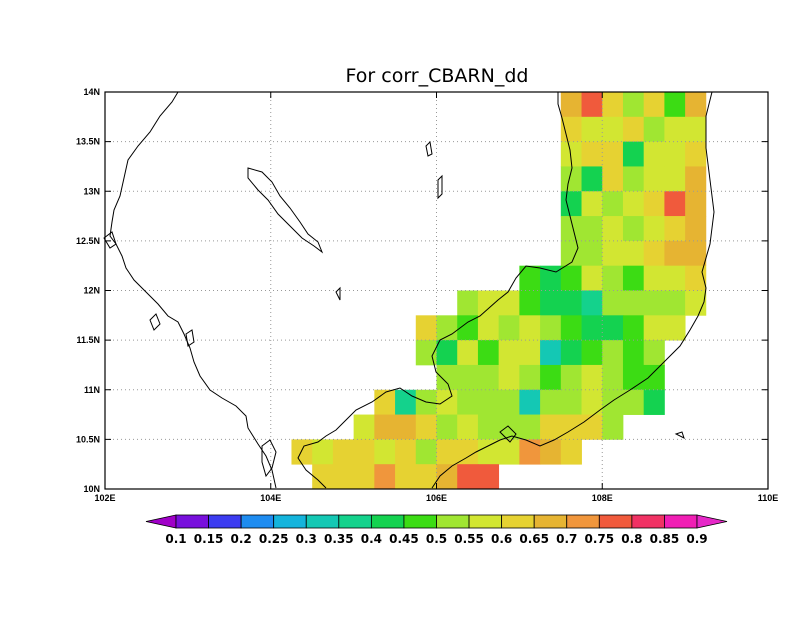 The width and height of the screenshot is (800, 618). I want to click on tick-label-lat: 12N, so click(91, 291).